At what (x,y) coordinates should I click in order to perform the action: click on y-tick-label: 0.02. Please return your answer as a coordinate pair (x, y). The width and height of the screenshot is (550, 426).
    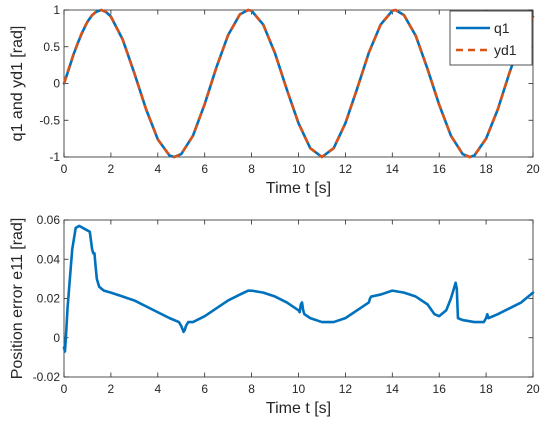
    Looking at the image, I should click on (49, 299).